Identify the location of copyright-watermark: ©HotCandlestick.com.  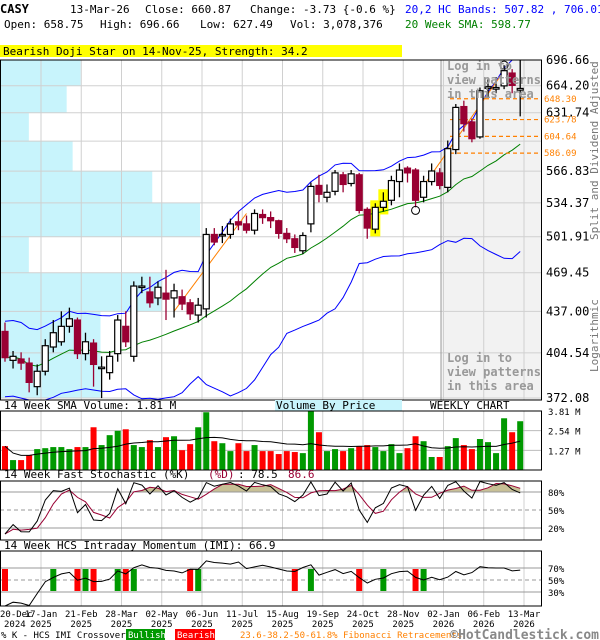
(524, 634).